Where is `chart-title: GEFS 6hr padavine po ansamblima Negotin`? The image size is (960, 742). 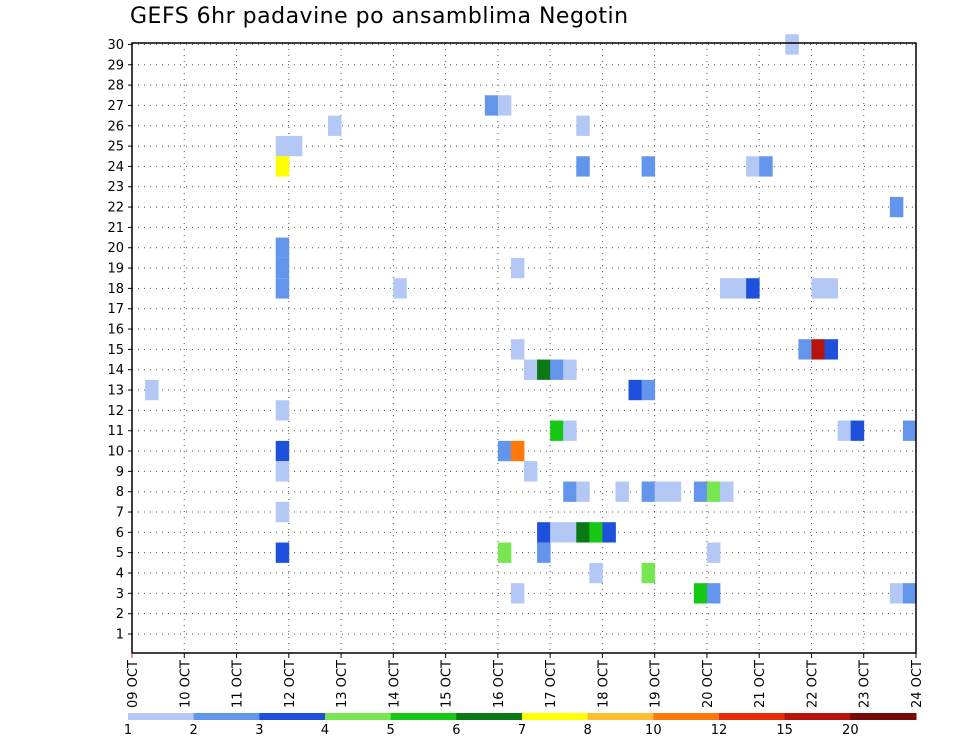 chart-title: GEFS 6hr padavine po ansamblima Negotin is located at coordinates (379, 16).